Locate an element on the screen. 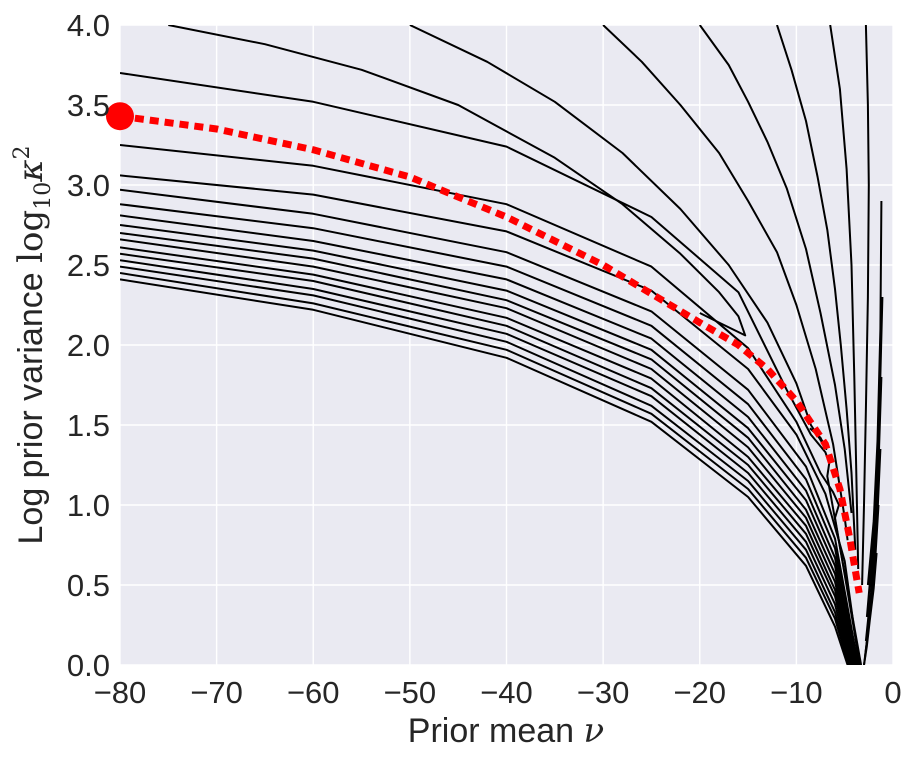 Image resolution: width=913 pixels, height=760 pixels. x-tick-label-2: −60 is located at coordinates (313, 692).